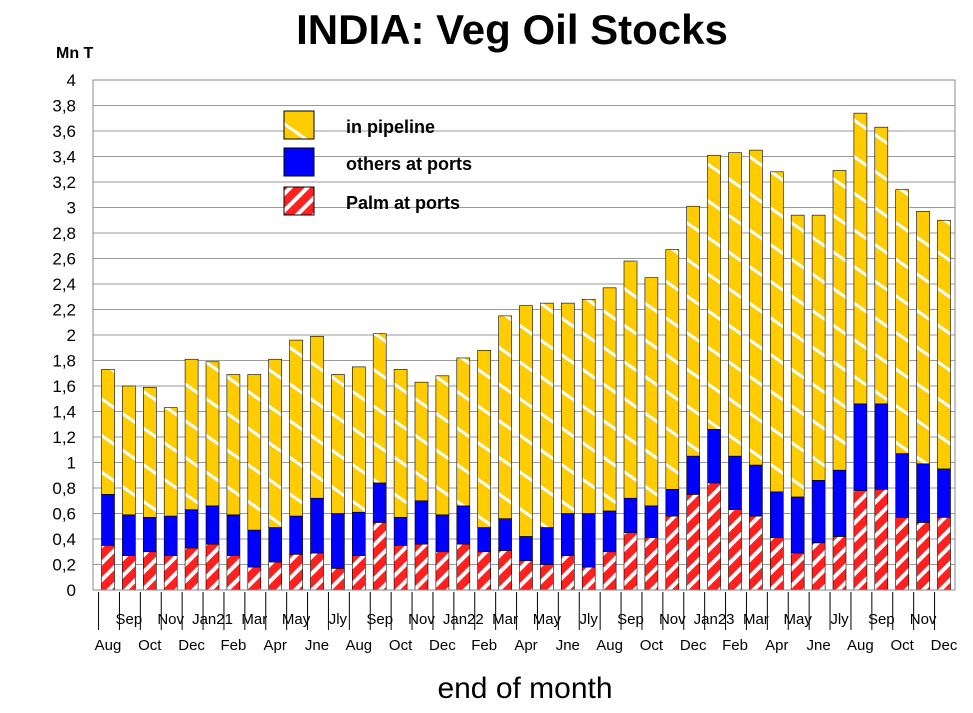  I want to click on y-tick-label: 1,6, so click(64, 386).